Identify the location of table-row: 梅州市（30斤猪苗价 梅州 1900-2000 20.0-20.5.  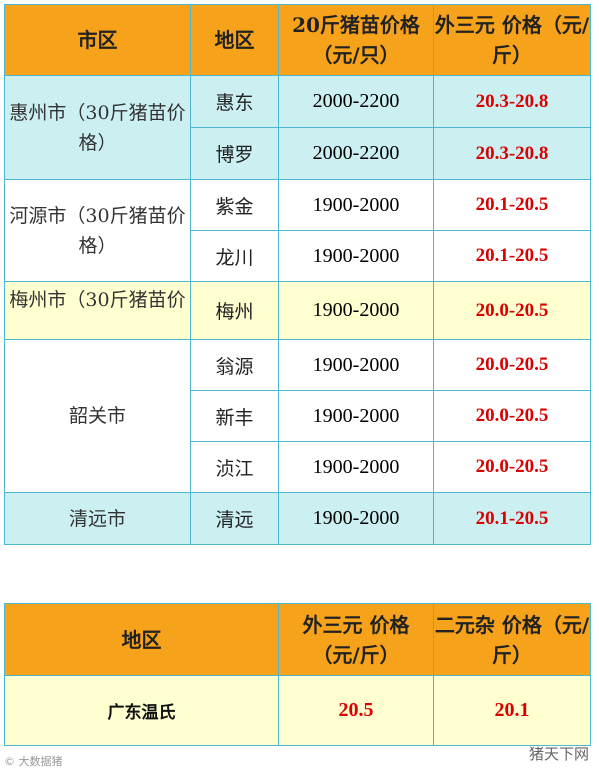
(297, 310).